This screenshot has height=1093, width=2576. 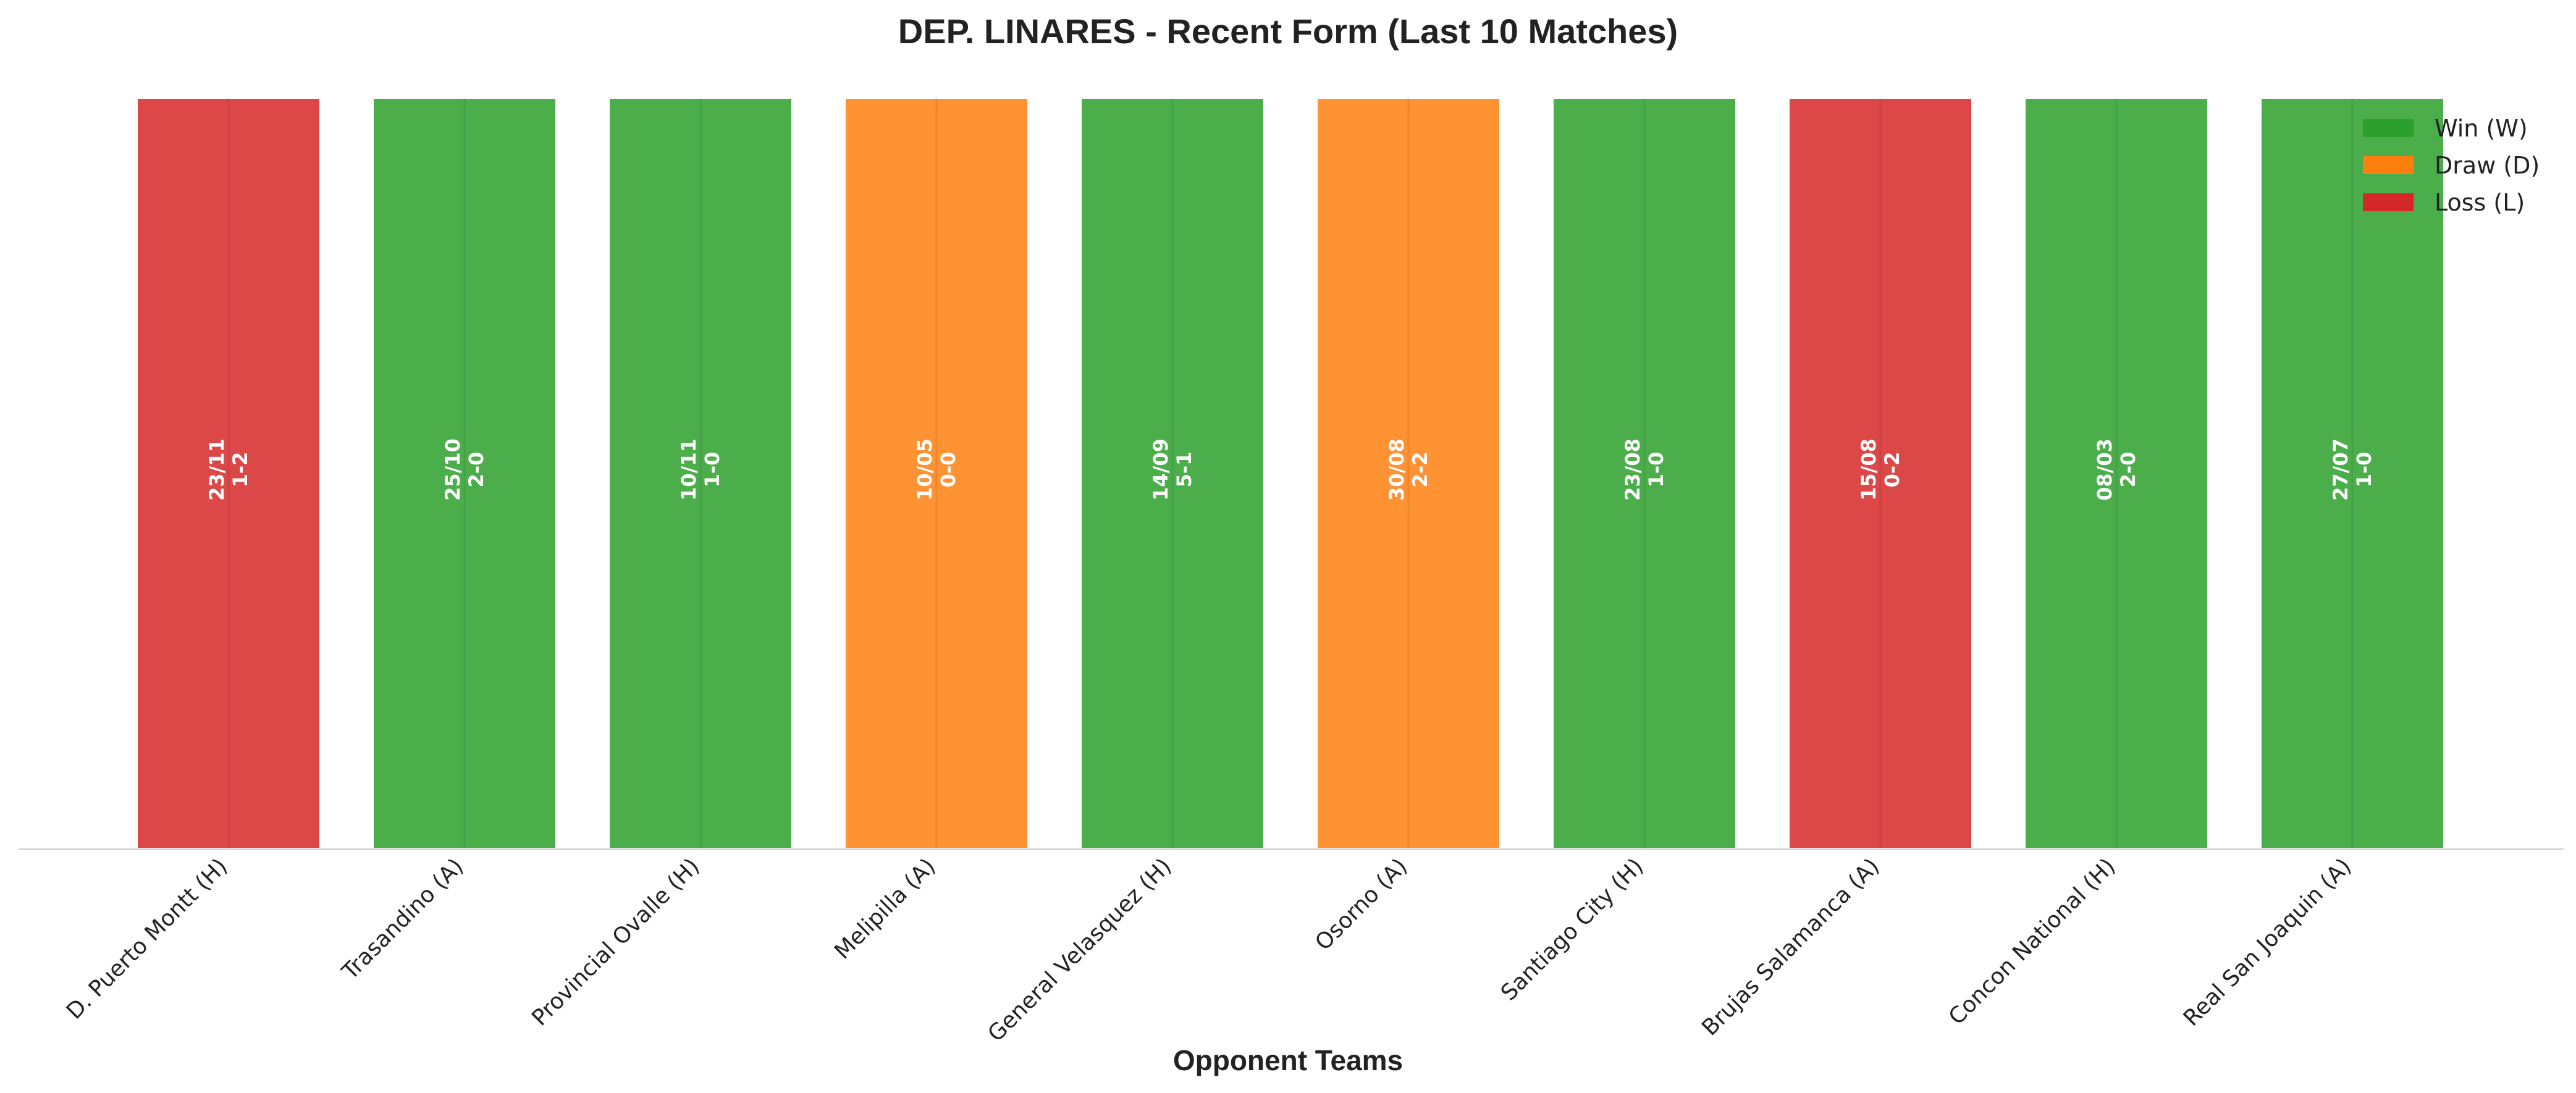 What do you see at coordinates (453, 469) in the screenshot?
I see `bar-date-label: 25/10` at bounding box center [453, 469].